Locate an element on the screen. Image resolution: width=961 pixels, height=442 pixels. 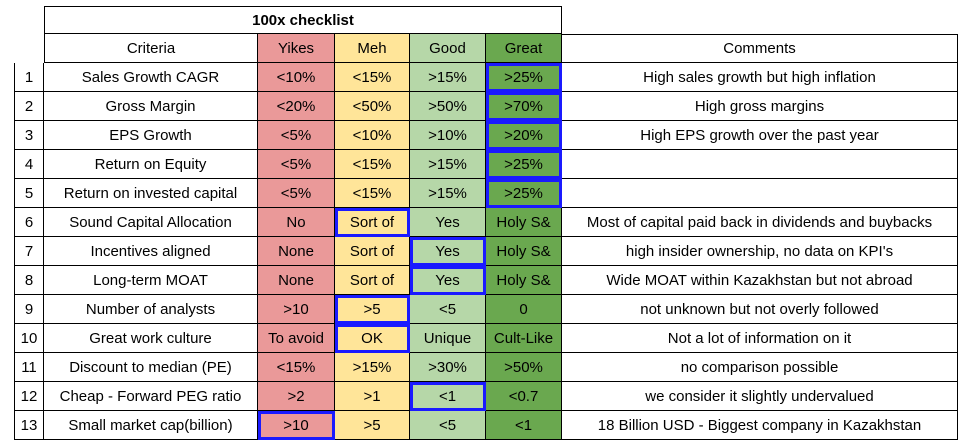
row-number: 2 is located at coordinates (29, 106).